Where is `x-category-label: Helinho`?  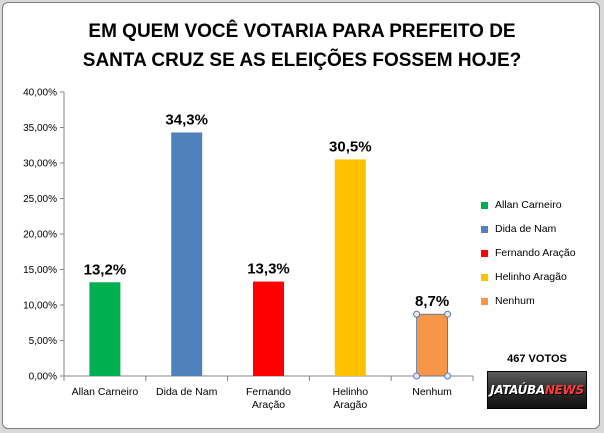
x-category-label: Helinho is located at coordinates (350, 392).